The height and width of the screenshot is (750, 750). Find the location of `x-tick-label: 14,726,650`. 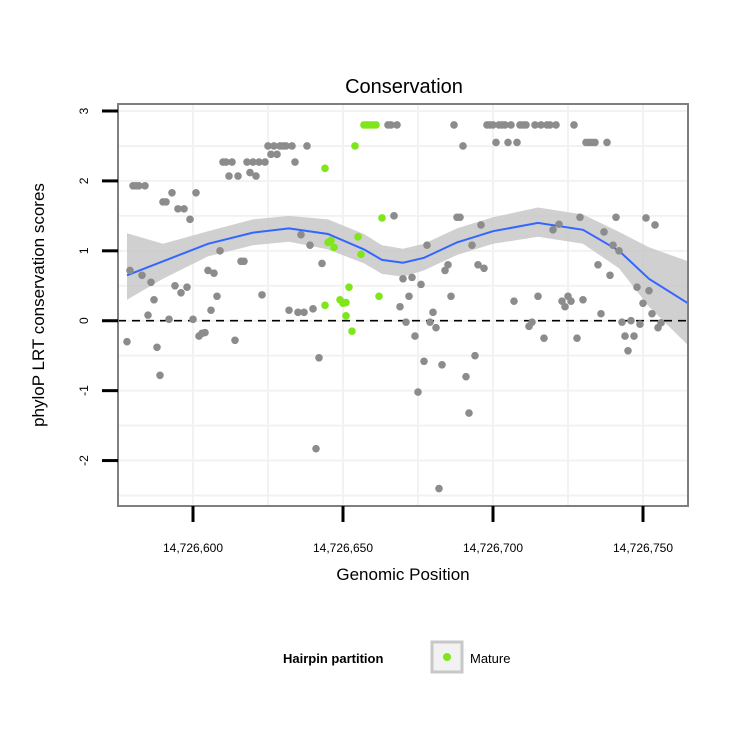

x-tick-label: 14,726,650 is located at coordinates (343, 548).